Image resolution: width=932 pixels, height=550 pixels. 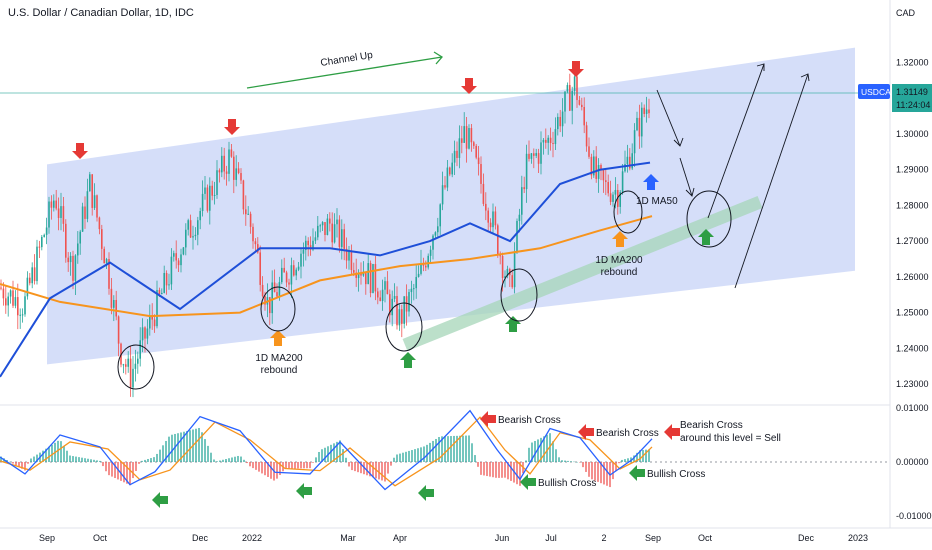 What do you see at coordinates (657, 201) in the screenshot?
I see `ma50-label: 1D MA50` at bounding box center [657, 201].